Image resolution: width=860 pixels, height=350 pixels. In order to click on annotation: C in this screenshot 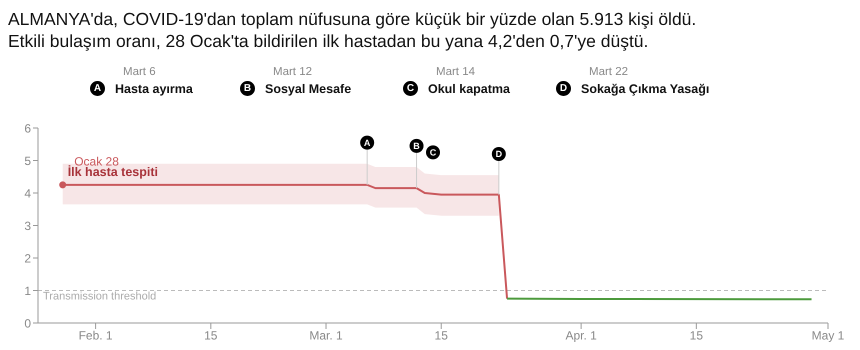, I will do `click(433, 153)`.